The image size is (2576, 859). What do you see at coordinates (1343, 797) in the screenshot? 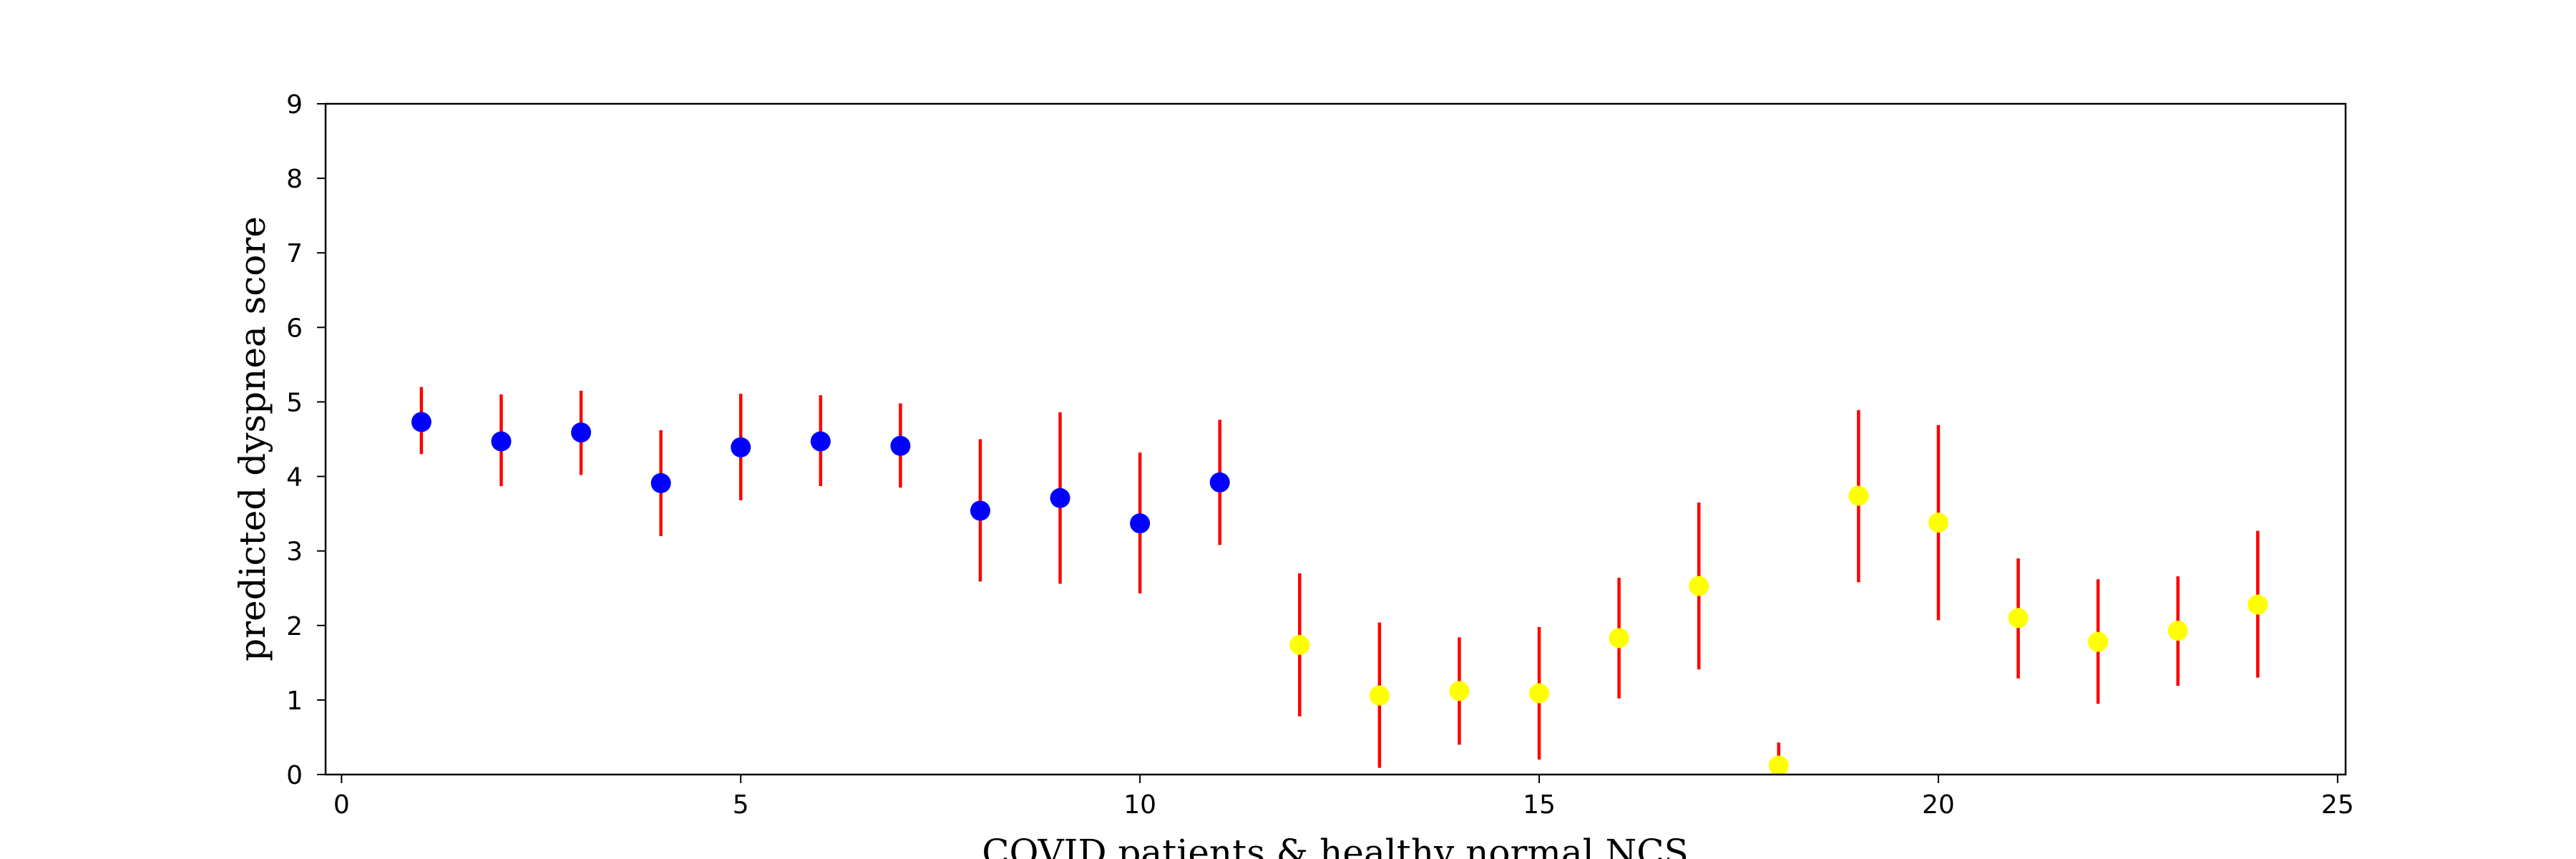
I see `x-axis-ticks: 0 5 10 15 20 25` at bounding box center [1343, 797].